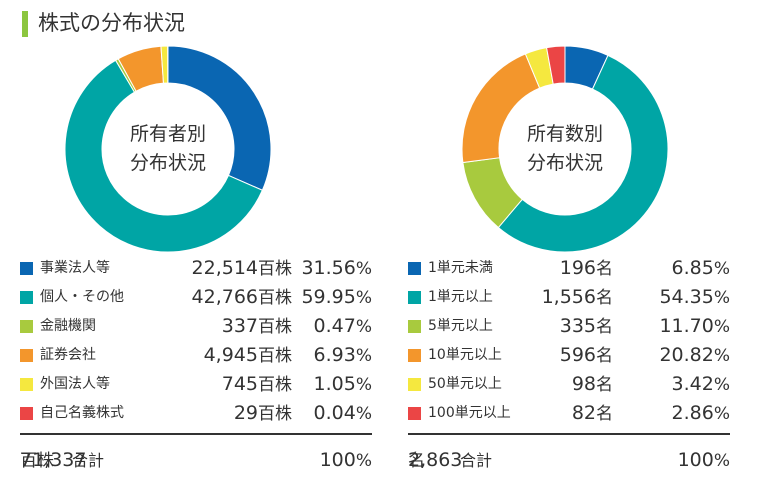 The width and height of the screenshot is (770, 494). What do you see at coordinates (196, 413) in the screenshot?
I see `owner-legend-row: 自己名義株式 29 百株 0.04%` at bounding box center [196, 413].